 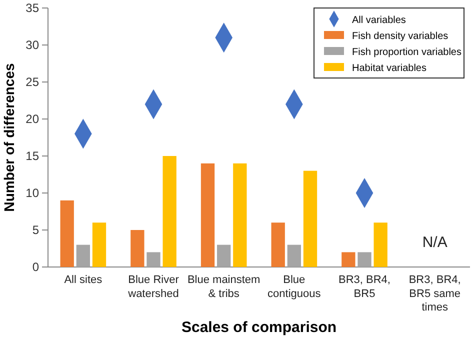 I want to click on y-tick-label: 25, so click(x=33, y=81).